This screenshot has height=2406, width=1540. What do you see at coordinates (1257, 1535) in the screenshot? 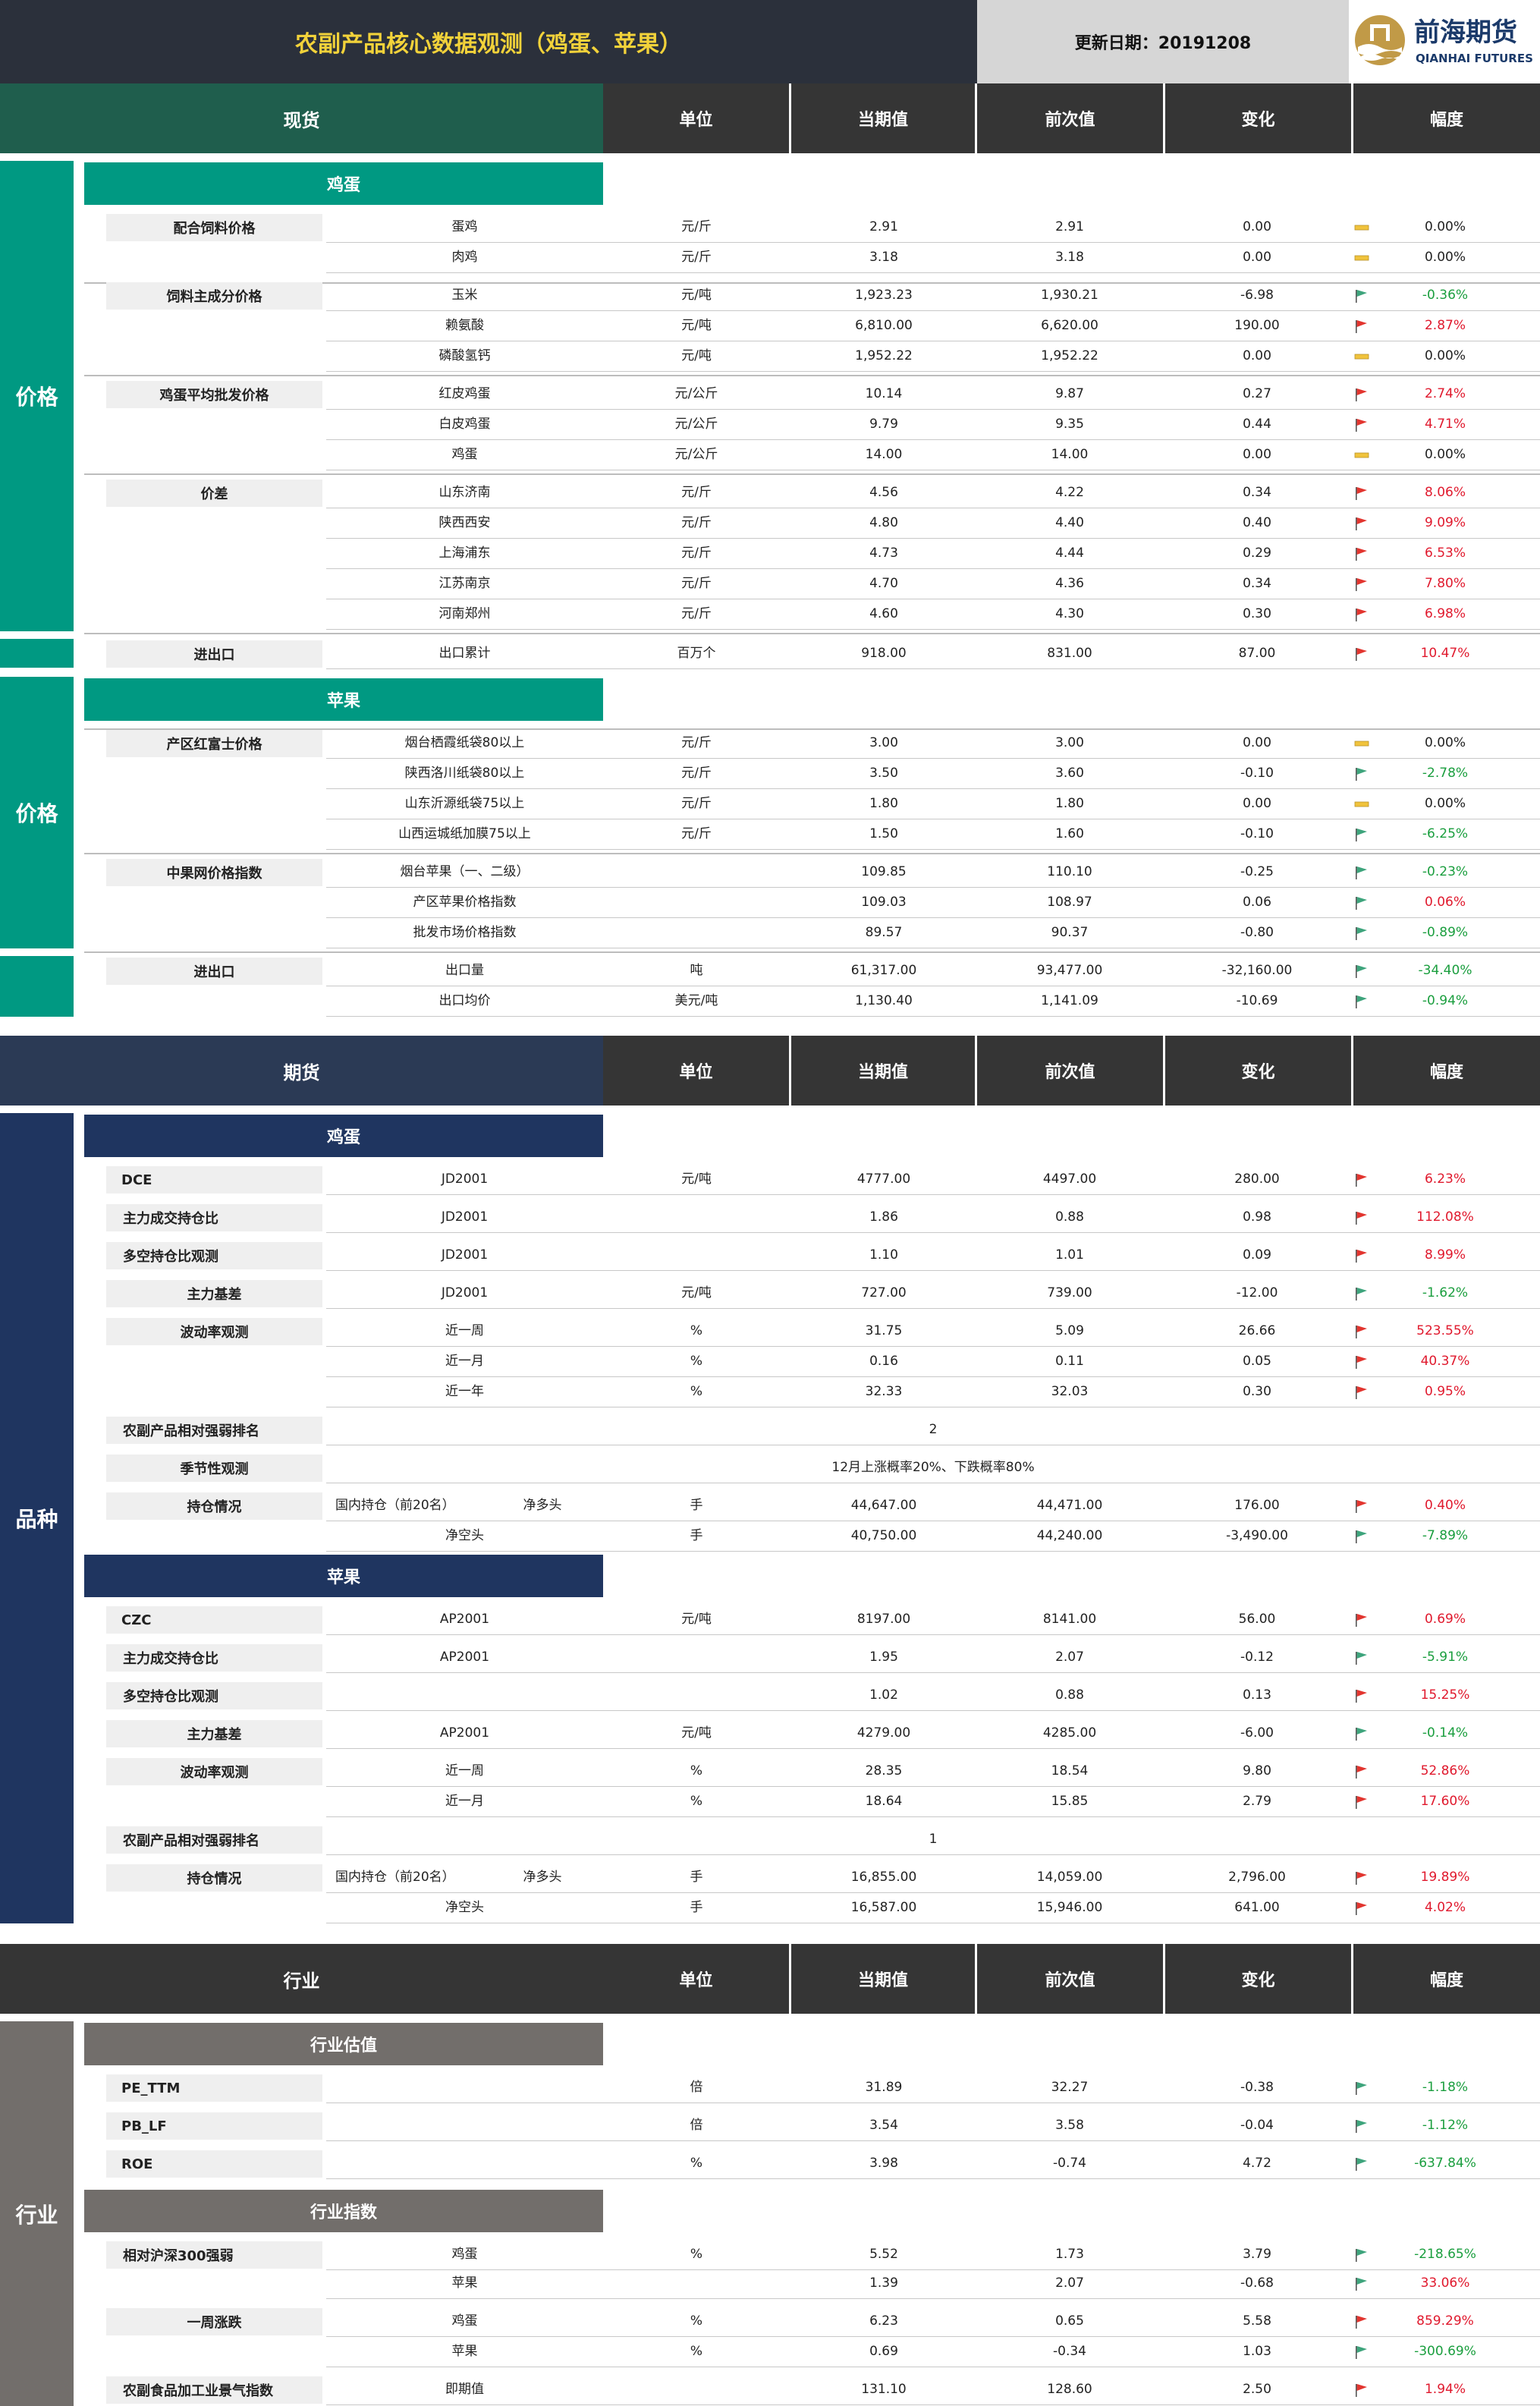
I see `cell-change: -3,490.00` at bounding box center [1257, 1535].